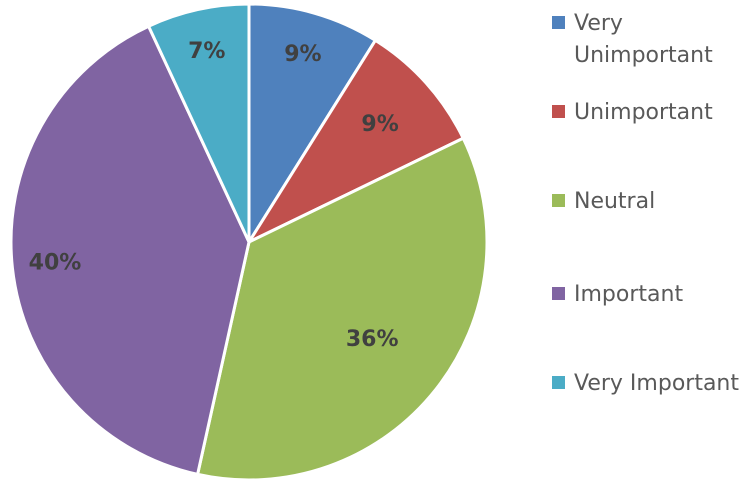 The height and width of the screenshot is (480, 748). Describe the element at coordinates (55, 263) in the screenshot. I see `data-label-important: 40%` at that location.